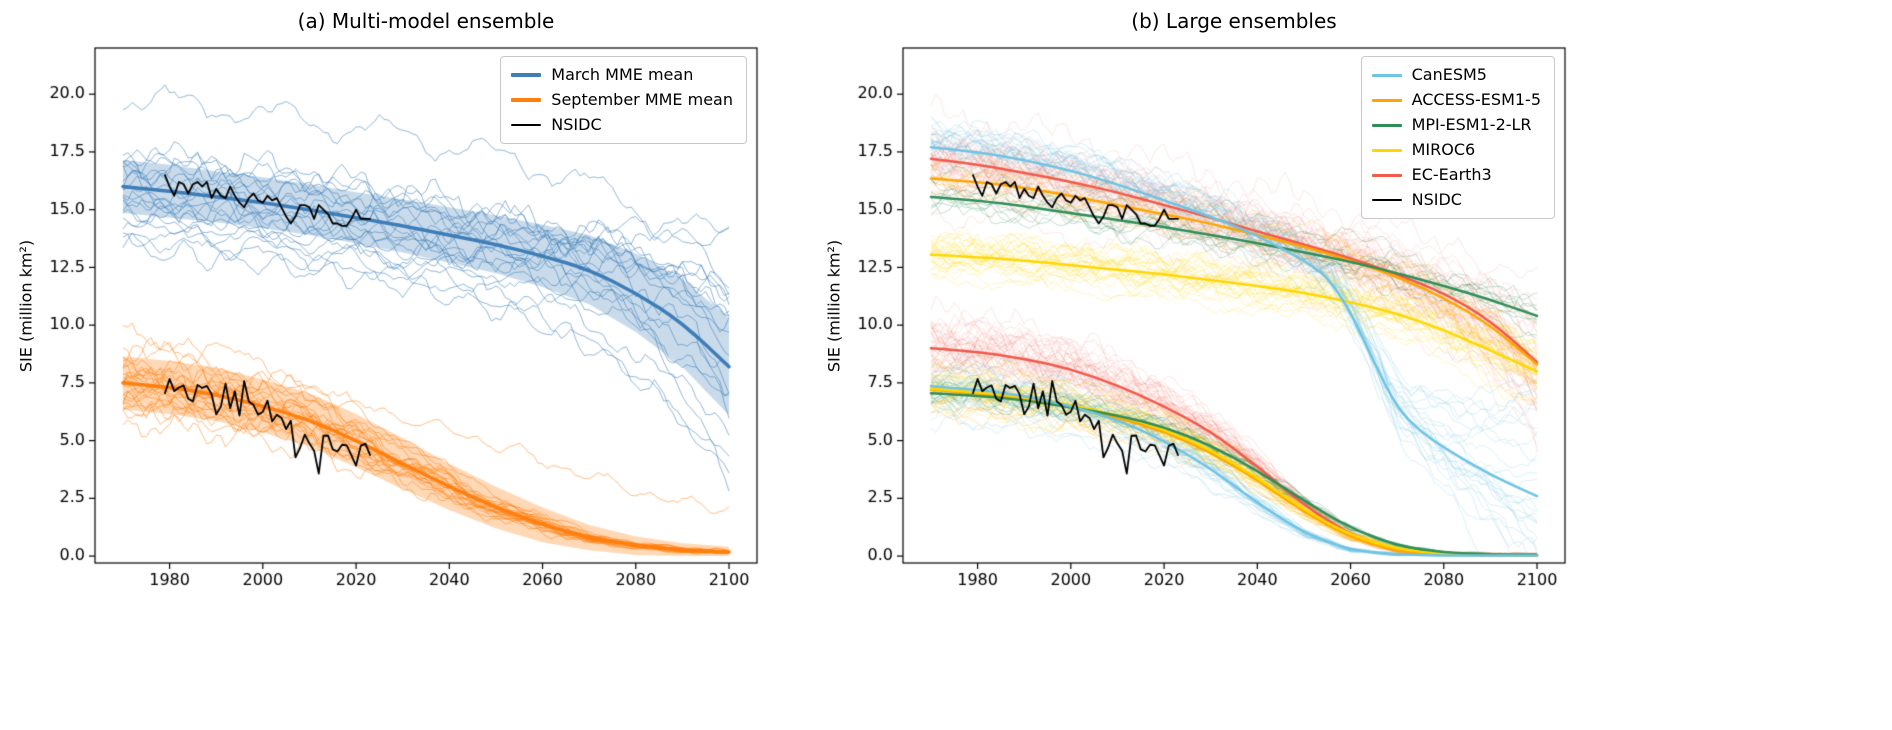 This screenshot has height=730, width=1892. What do you see at coordinates (1234, 21) in the screenshot?
I see `panel-b-title: (b) Large ensembles` at bounding box center [1234, 21].